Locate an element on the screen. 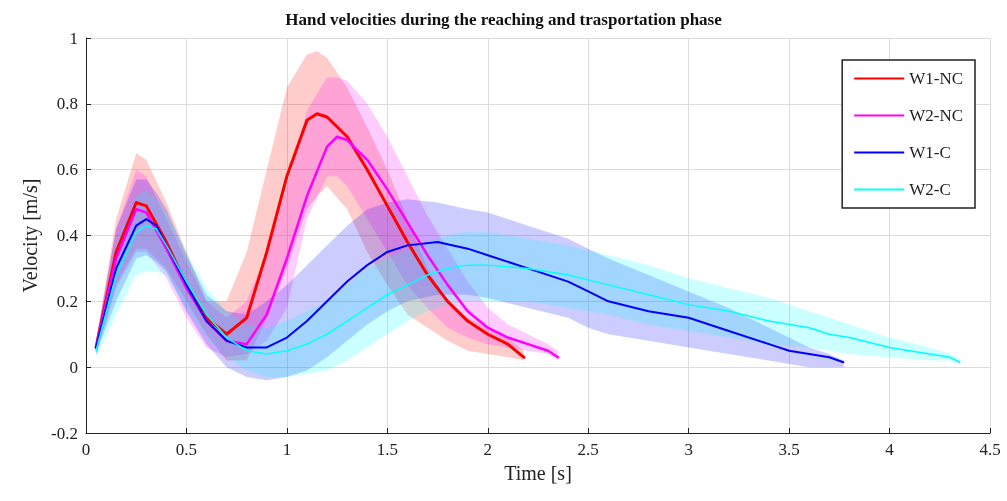  legend-label: W2-NC is located at coordinates (936, 115).